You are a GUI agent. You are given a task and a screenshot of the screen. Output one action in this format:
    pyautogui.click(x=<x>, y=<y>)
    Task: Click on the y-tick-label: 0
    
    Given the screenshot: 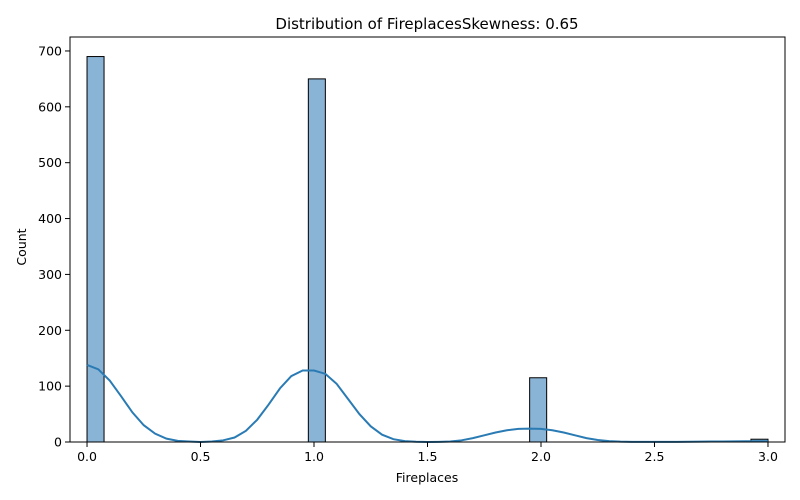 What is the action you would take?
    pyautogui.click(x=58, y=442)
    